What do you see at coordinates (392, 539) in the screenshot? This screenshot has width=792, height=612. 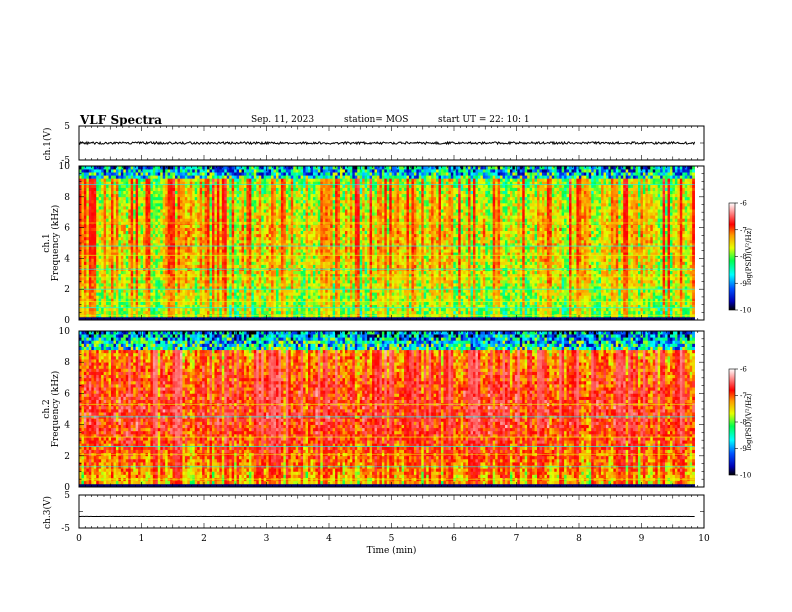 I see `x-tick-label: 5` at bounding box center [392, 539].